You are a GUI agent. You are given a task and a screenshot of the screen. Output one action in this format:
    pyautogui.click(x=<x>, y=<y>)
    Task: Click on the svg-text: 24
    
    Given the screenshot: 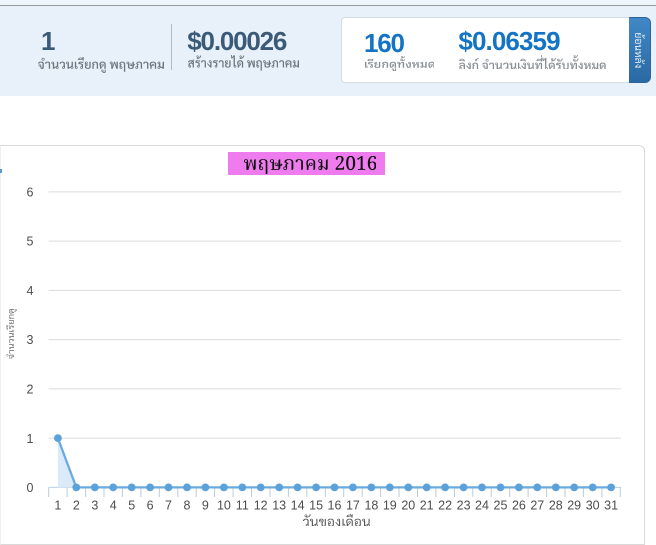 What is the action you would take?
    pyautogui.click(x=482, y=506)
    